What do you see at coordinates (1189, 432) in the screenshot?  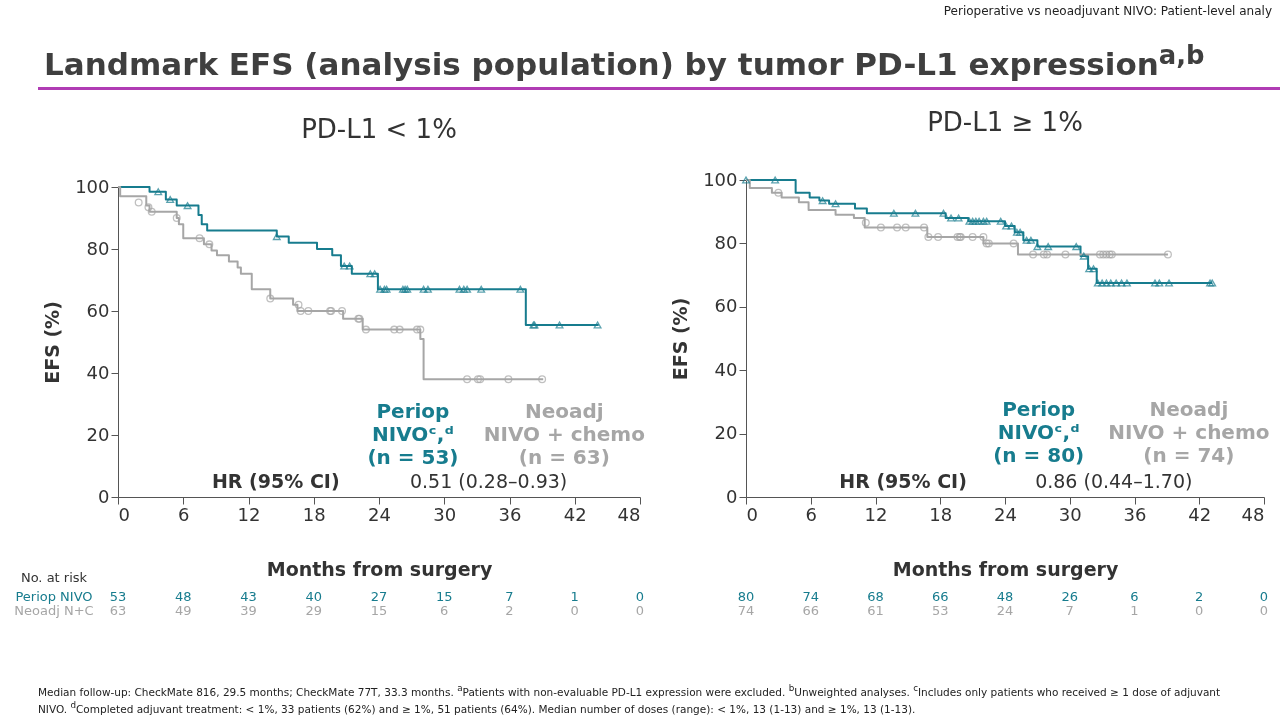 I see `text: Neoadj NIVO + chemo (n = 74)` at bounding box center [1189, 432].